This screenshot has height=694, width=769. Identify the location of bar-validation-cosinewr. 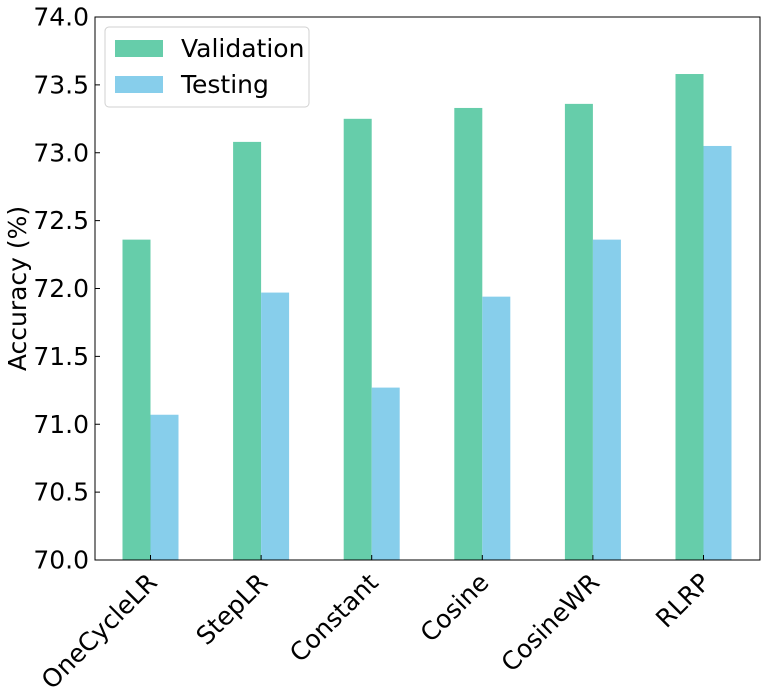
(578, 331).